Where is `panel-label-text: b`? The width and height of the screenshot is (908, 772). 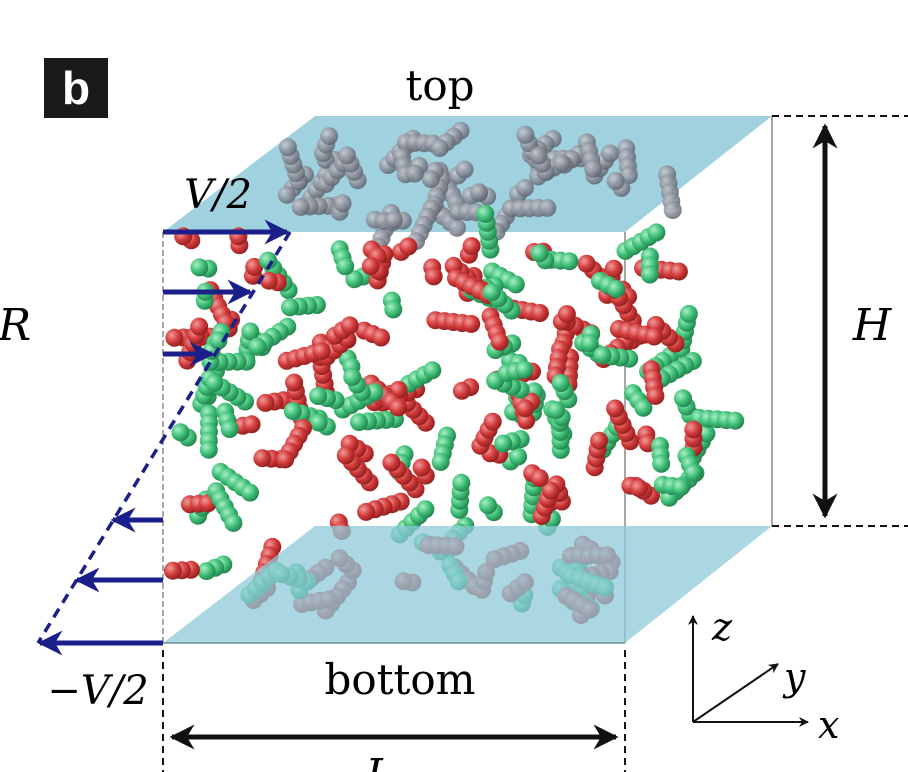 panel-label-text: b is located at coordinates (76, 88).